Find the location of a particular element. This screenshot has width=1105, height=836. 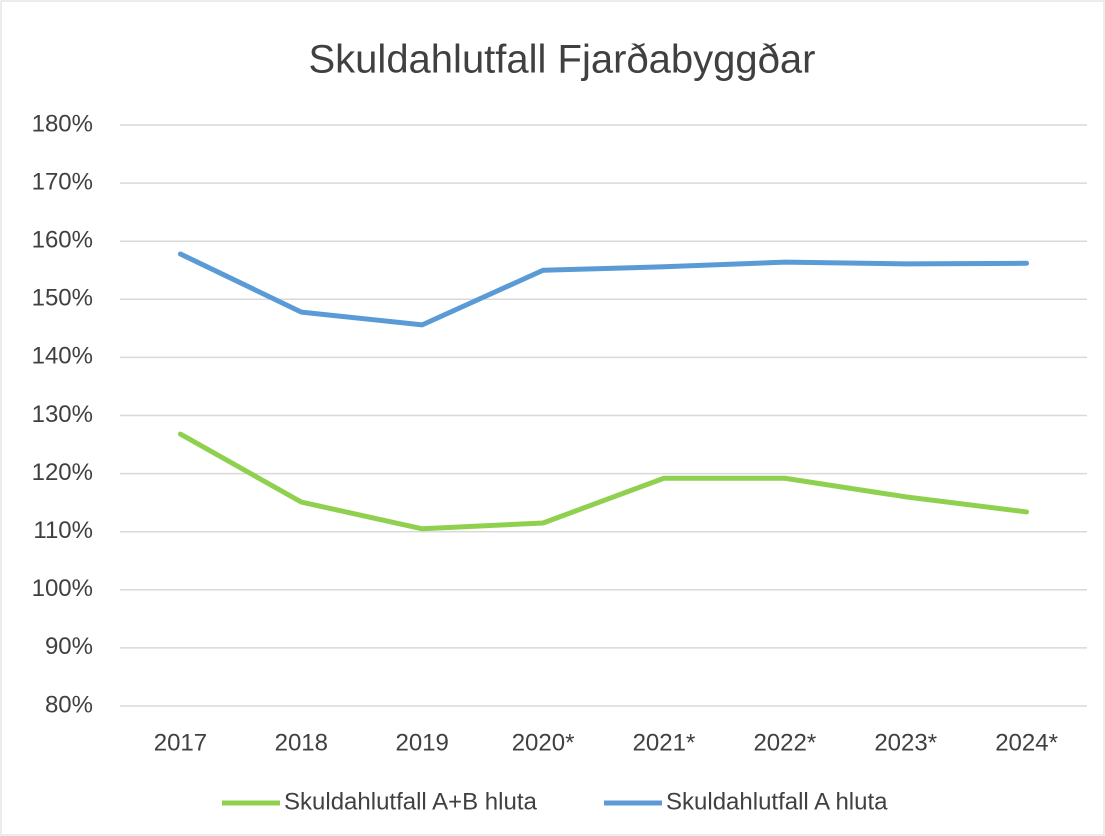

chart-title: Skuldahlutfall Fjarðabyggðar is located at coordinates (562, 60).